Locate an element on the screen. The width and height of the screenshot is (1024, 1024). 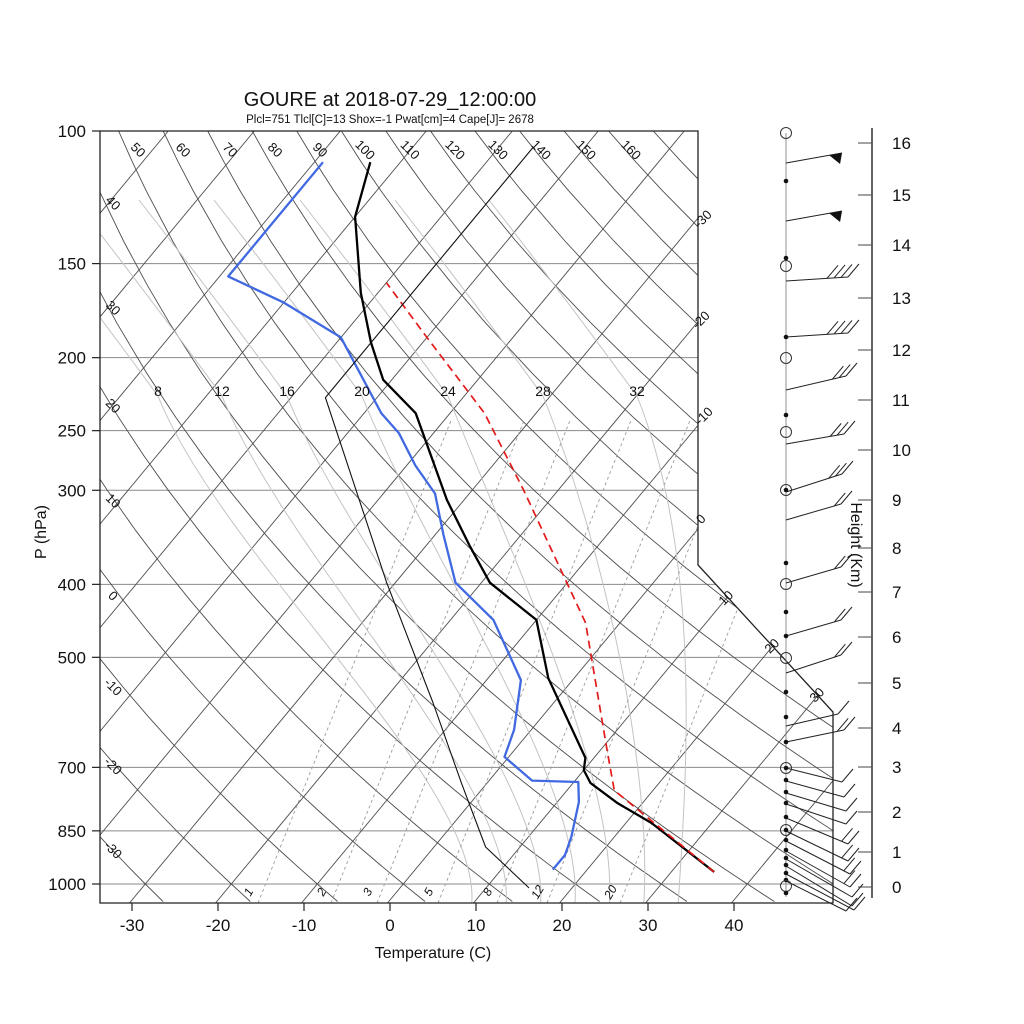
dry-adiabat-line is located at coordinates (175, 516).